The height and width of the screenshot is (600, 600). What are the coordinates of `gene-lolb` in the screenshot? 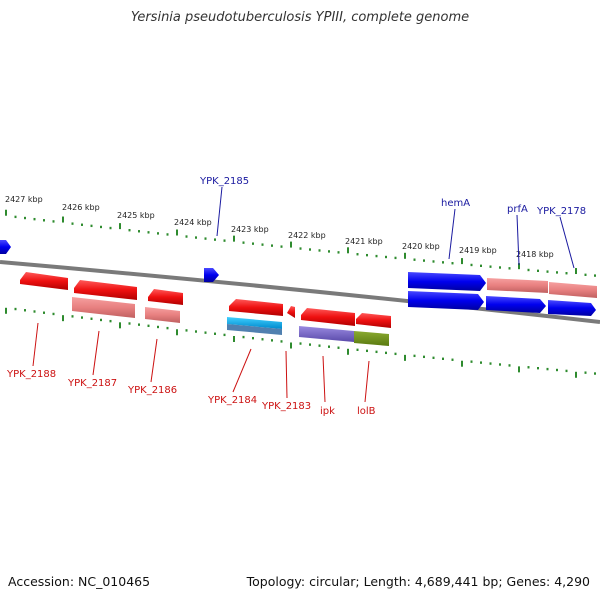 It's located at (373, 320).